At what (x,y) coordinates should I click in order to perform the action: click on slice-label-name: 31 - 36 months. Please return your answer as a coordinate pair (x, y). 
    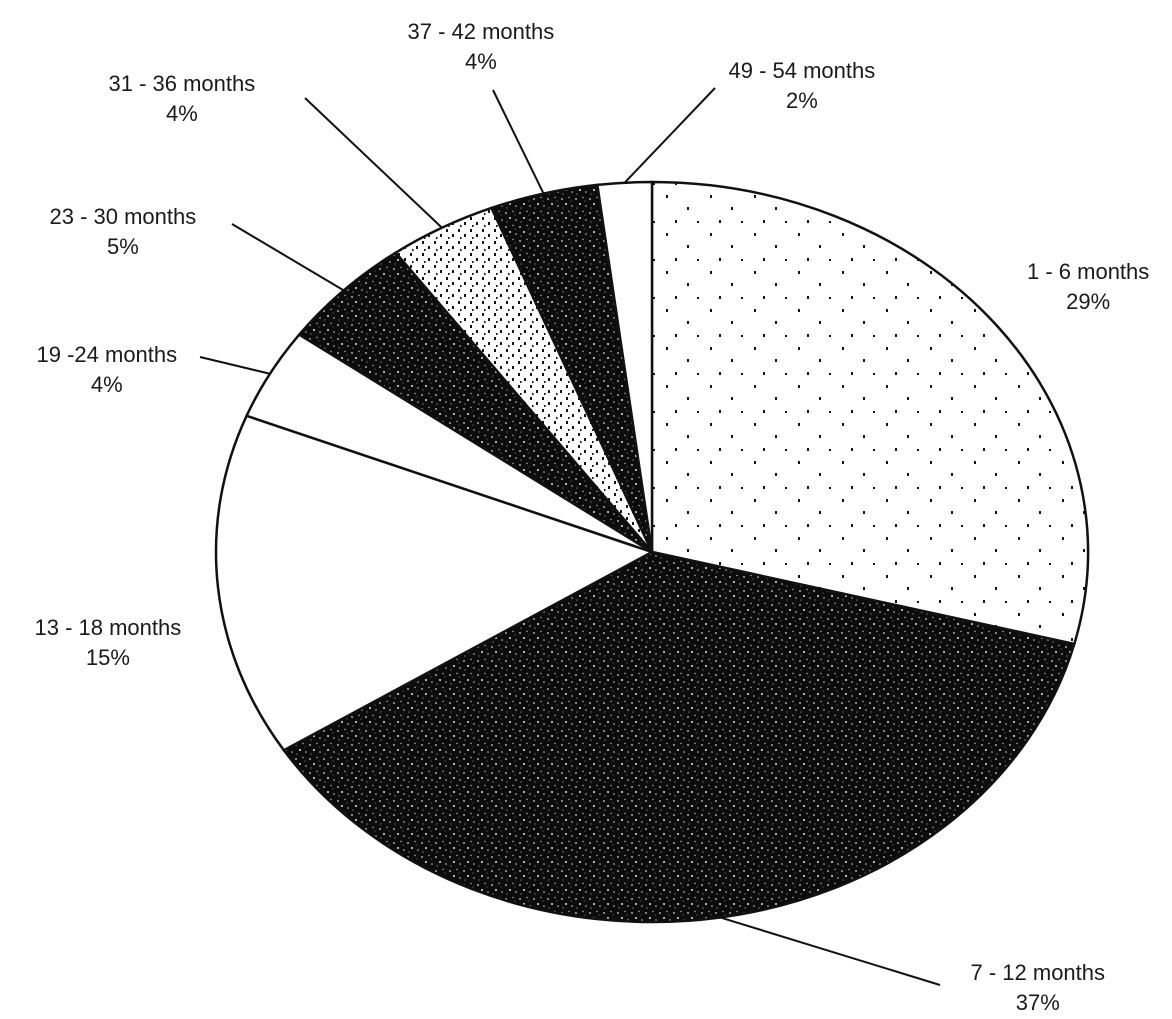
    Looking at the image, I should click on (182, 83).